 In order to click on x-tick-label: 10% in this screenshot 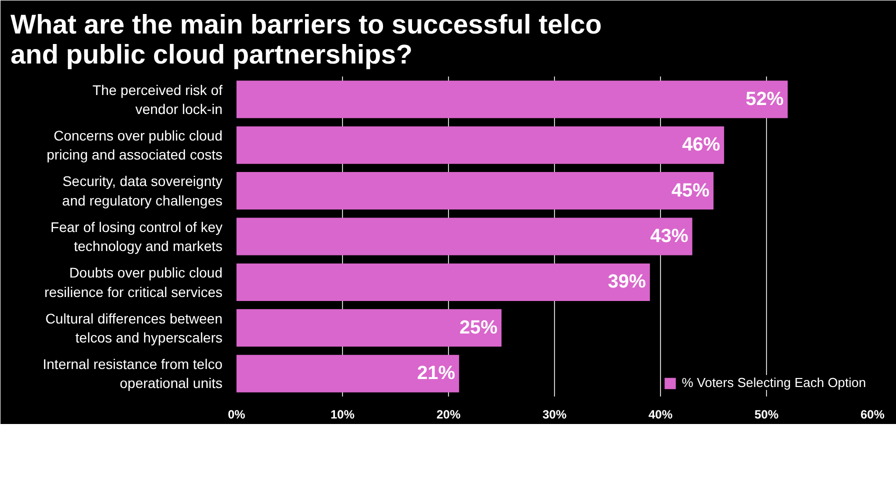, I will do `click(342, 415)`.